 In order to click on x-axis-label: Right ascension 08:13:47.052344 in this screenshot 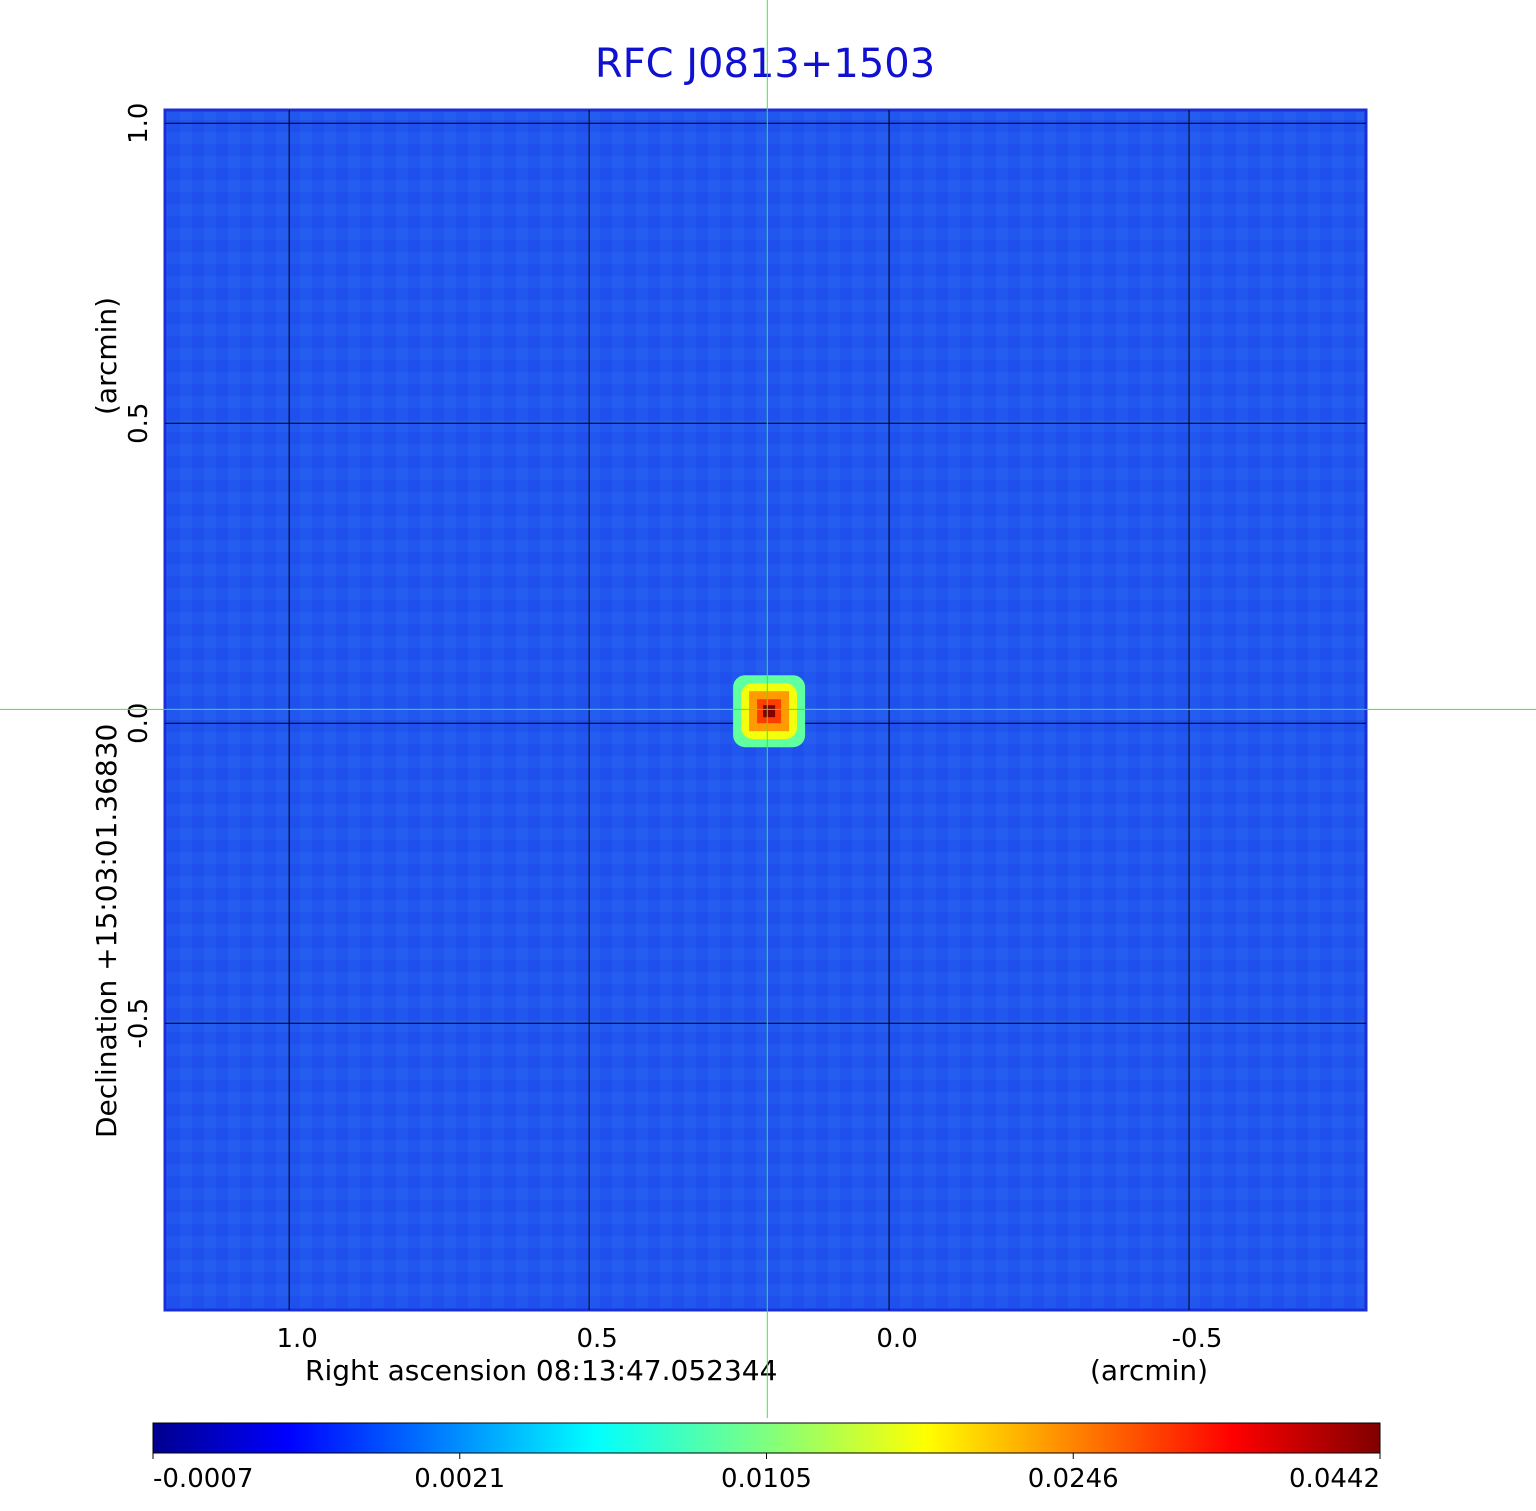, I will do `click(541, 1370)`.